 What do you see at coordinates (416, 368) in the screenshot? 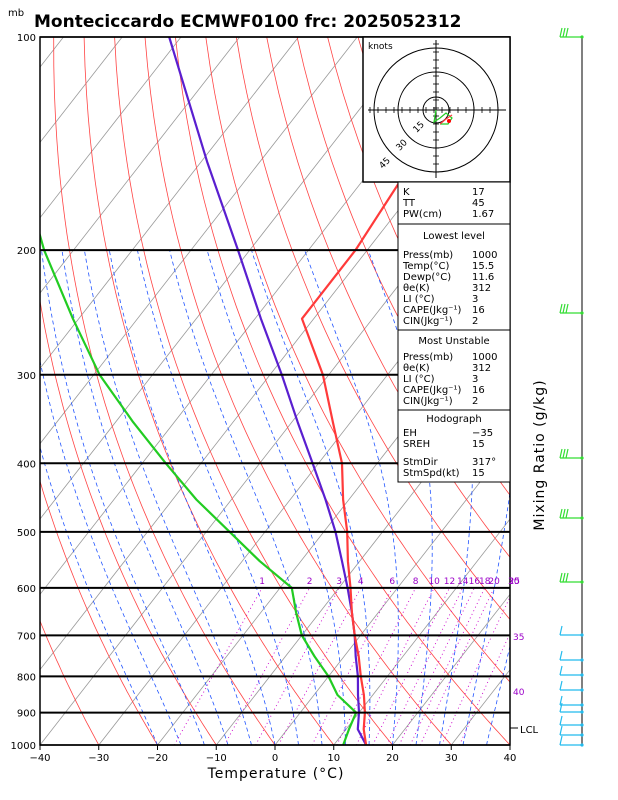
I see `most-unstable-label: θe(K)` at bounding box center [416, 368].